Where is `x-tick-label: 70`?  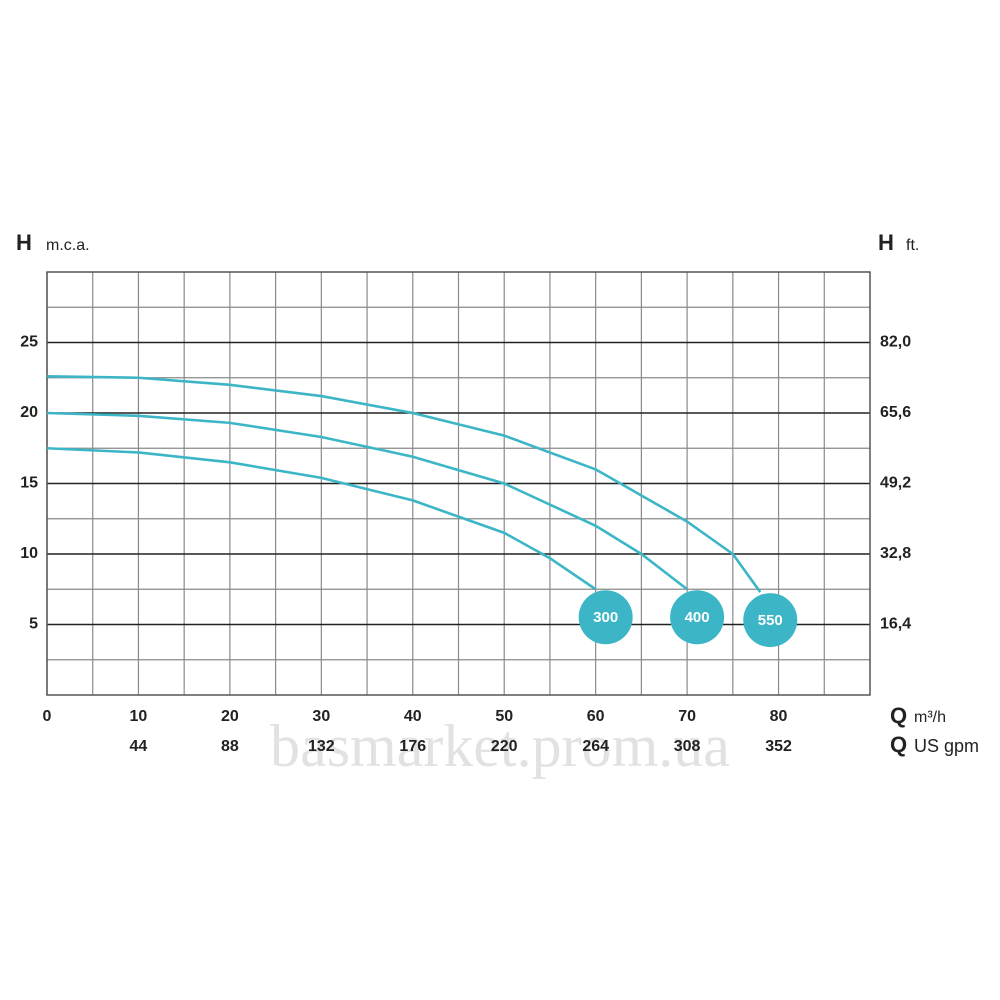 x-tick-label: 70 is located at coordinates (687, 716).